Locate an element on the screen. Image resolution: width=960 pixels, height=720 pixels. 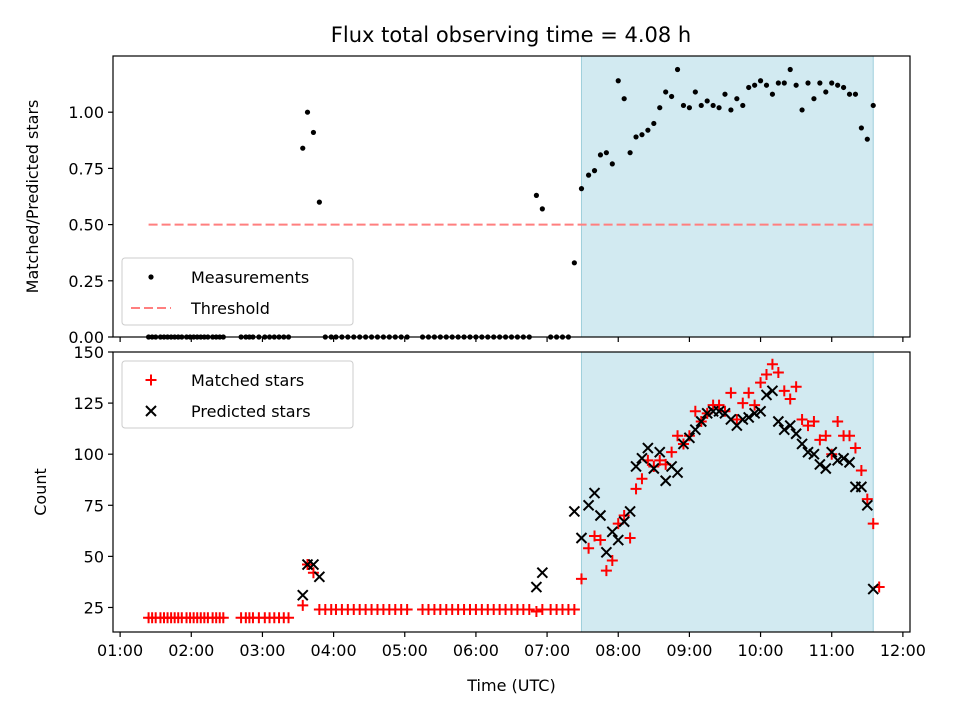
legend-label: Threshold is located at coordinates (230, 308).